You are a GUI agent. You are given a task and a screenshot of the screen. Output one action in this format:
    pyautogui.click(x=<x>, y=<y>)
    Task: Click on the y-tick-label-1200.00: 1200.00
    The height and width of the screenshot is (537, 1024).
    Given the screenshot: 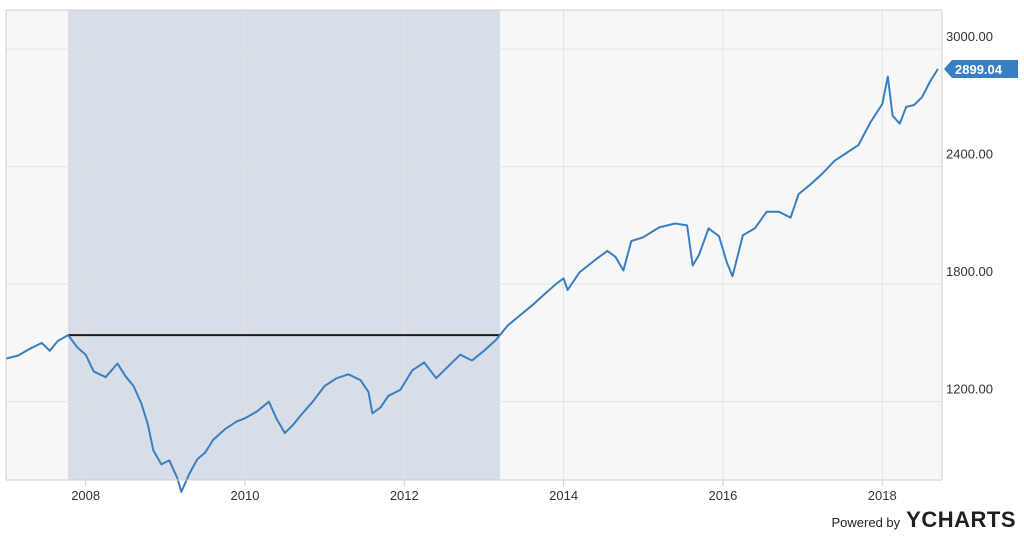 What is the action you would take?
    pyautogui.click(x=969, y=389)
    